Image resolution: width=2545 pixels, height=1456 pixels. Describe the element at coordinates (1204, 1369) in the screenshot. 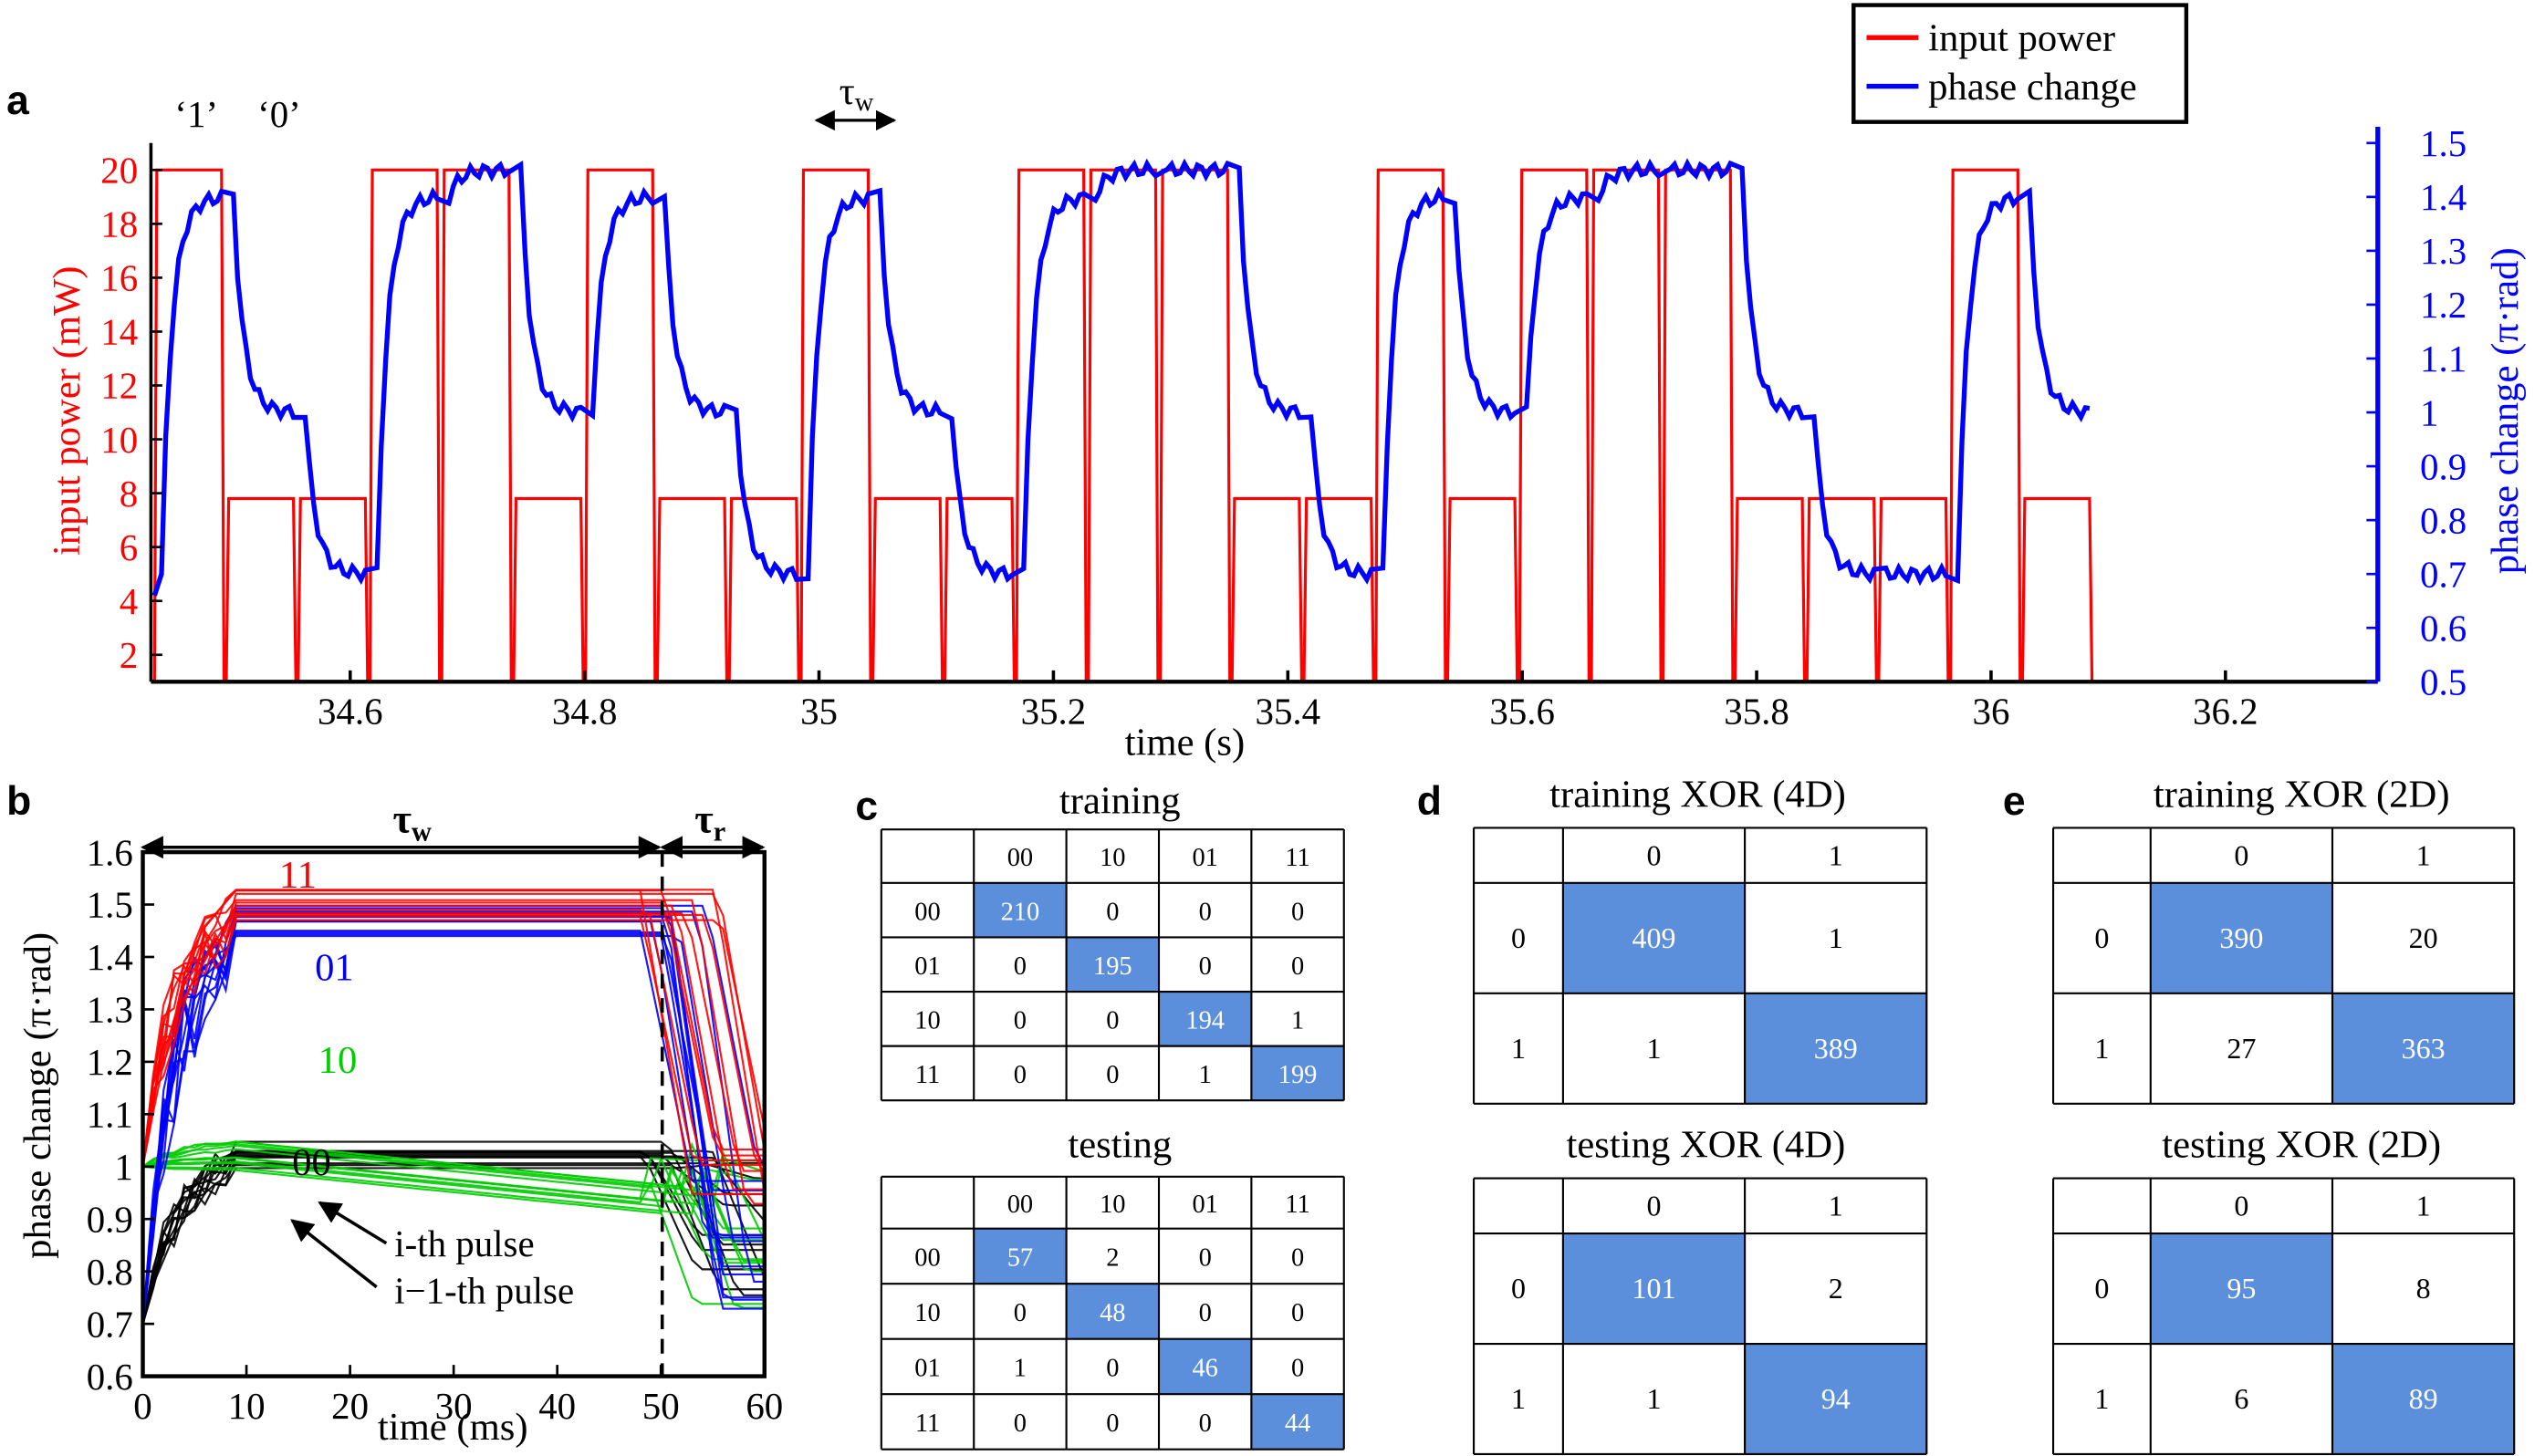

I see `table-cell: 46` at that location.